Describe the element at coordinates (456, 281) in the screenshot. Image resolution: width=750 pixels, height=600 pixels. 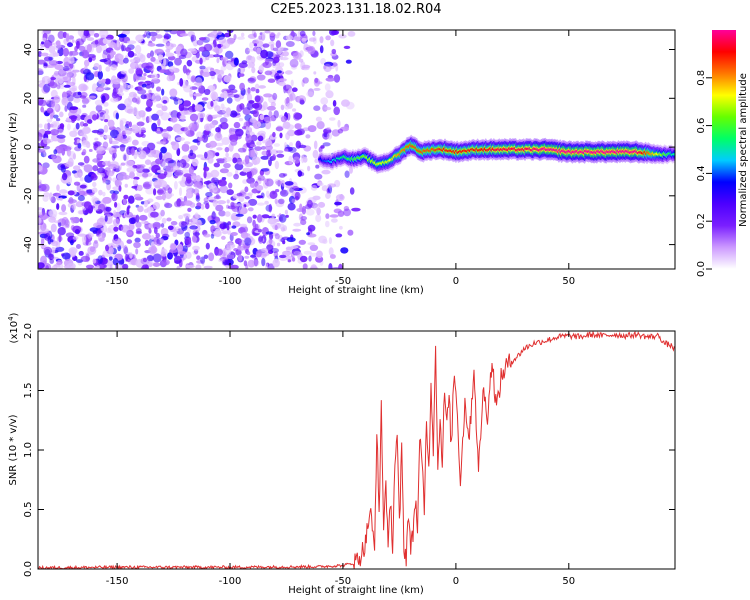
I see `x-tick-label: 0` at that location.